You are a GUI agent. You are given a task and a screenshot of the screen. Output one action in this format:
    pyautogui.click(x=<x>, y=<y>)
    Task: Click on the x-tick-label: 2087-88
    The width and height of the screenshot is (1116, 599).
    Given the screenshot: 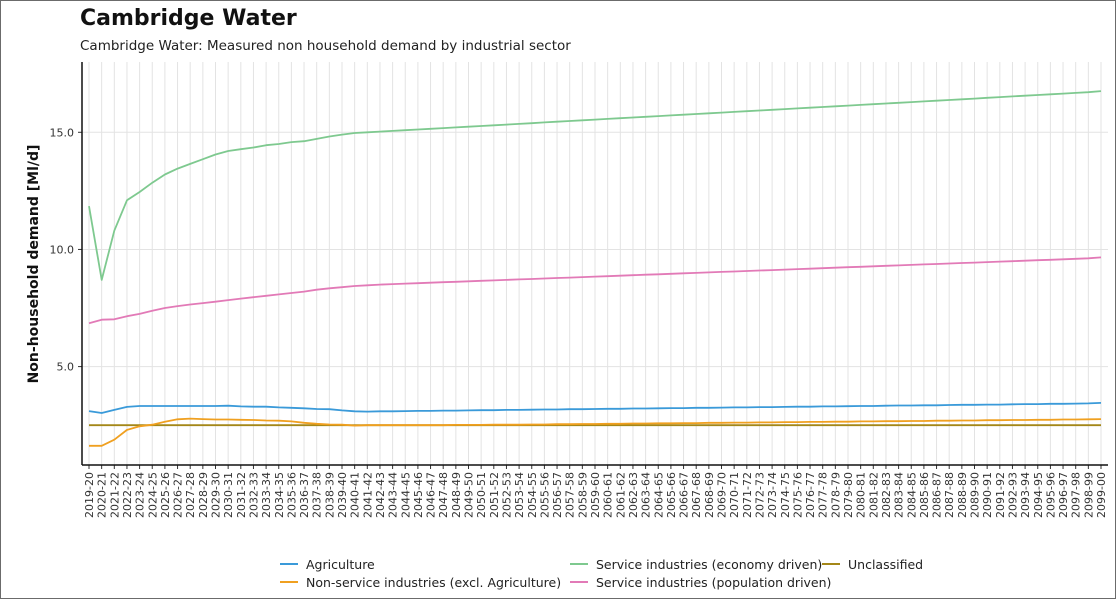 What is the action you would take?
    pyautogui.click(x=949, y=495)
    